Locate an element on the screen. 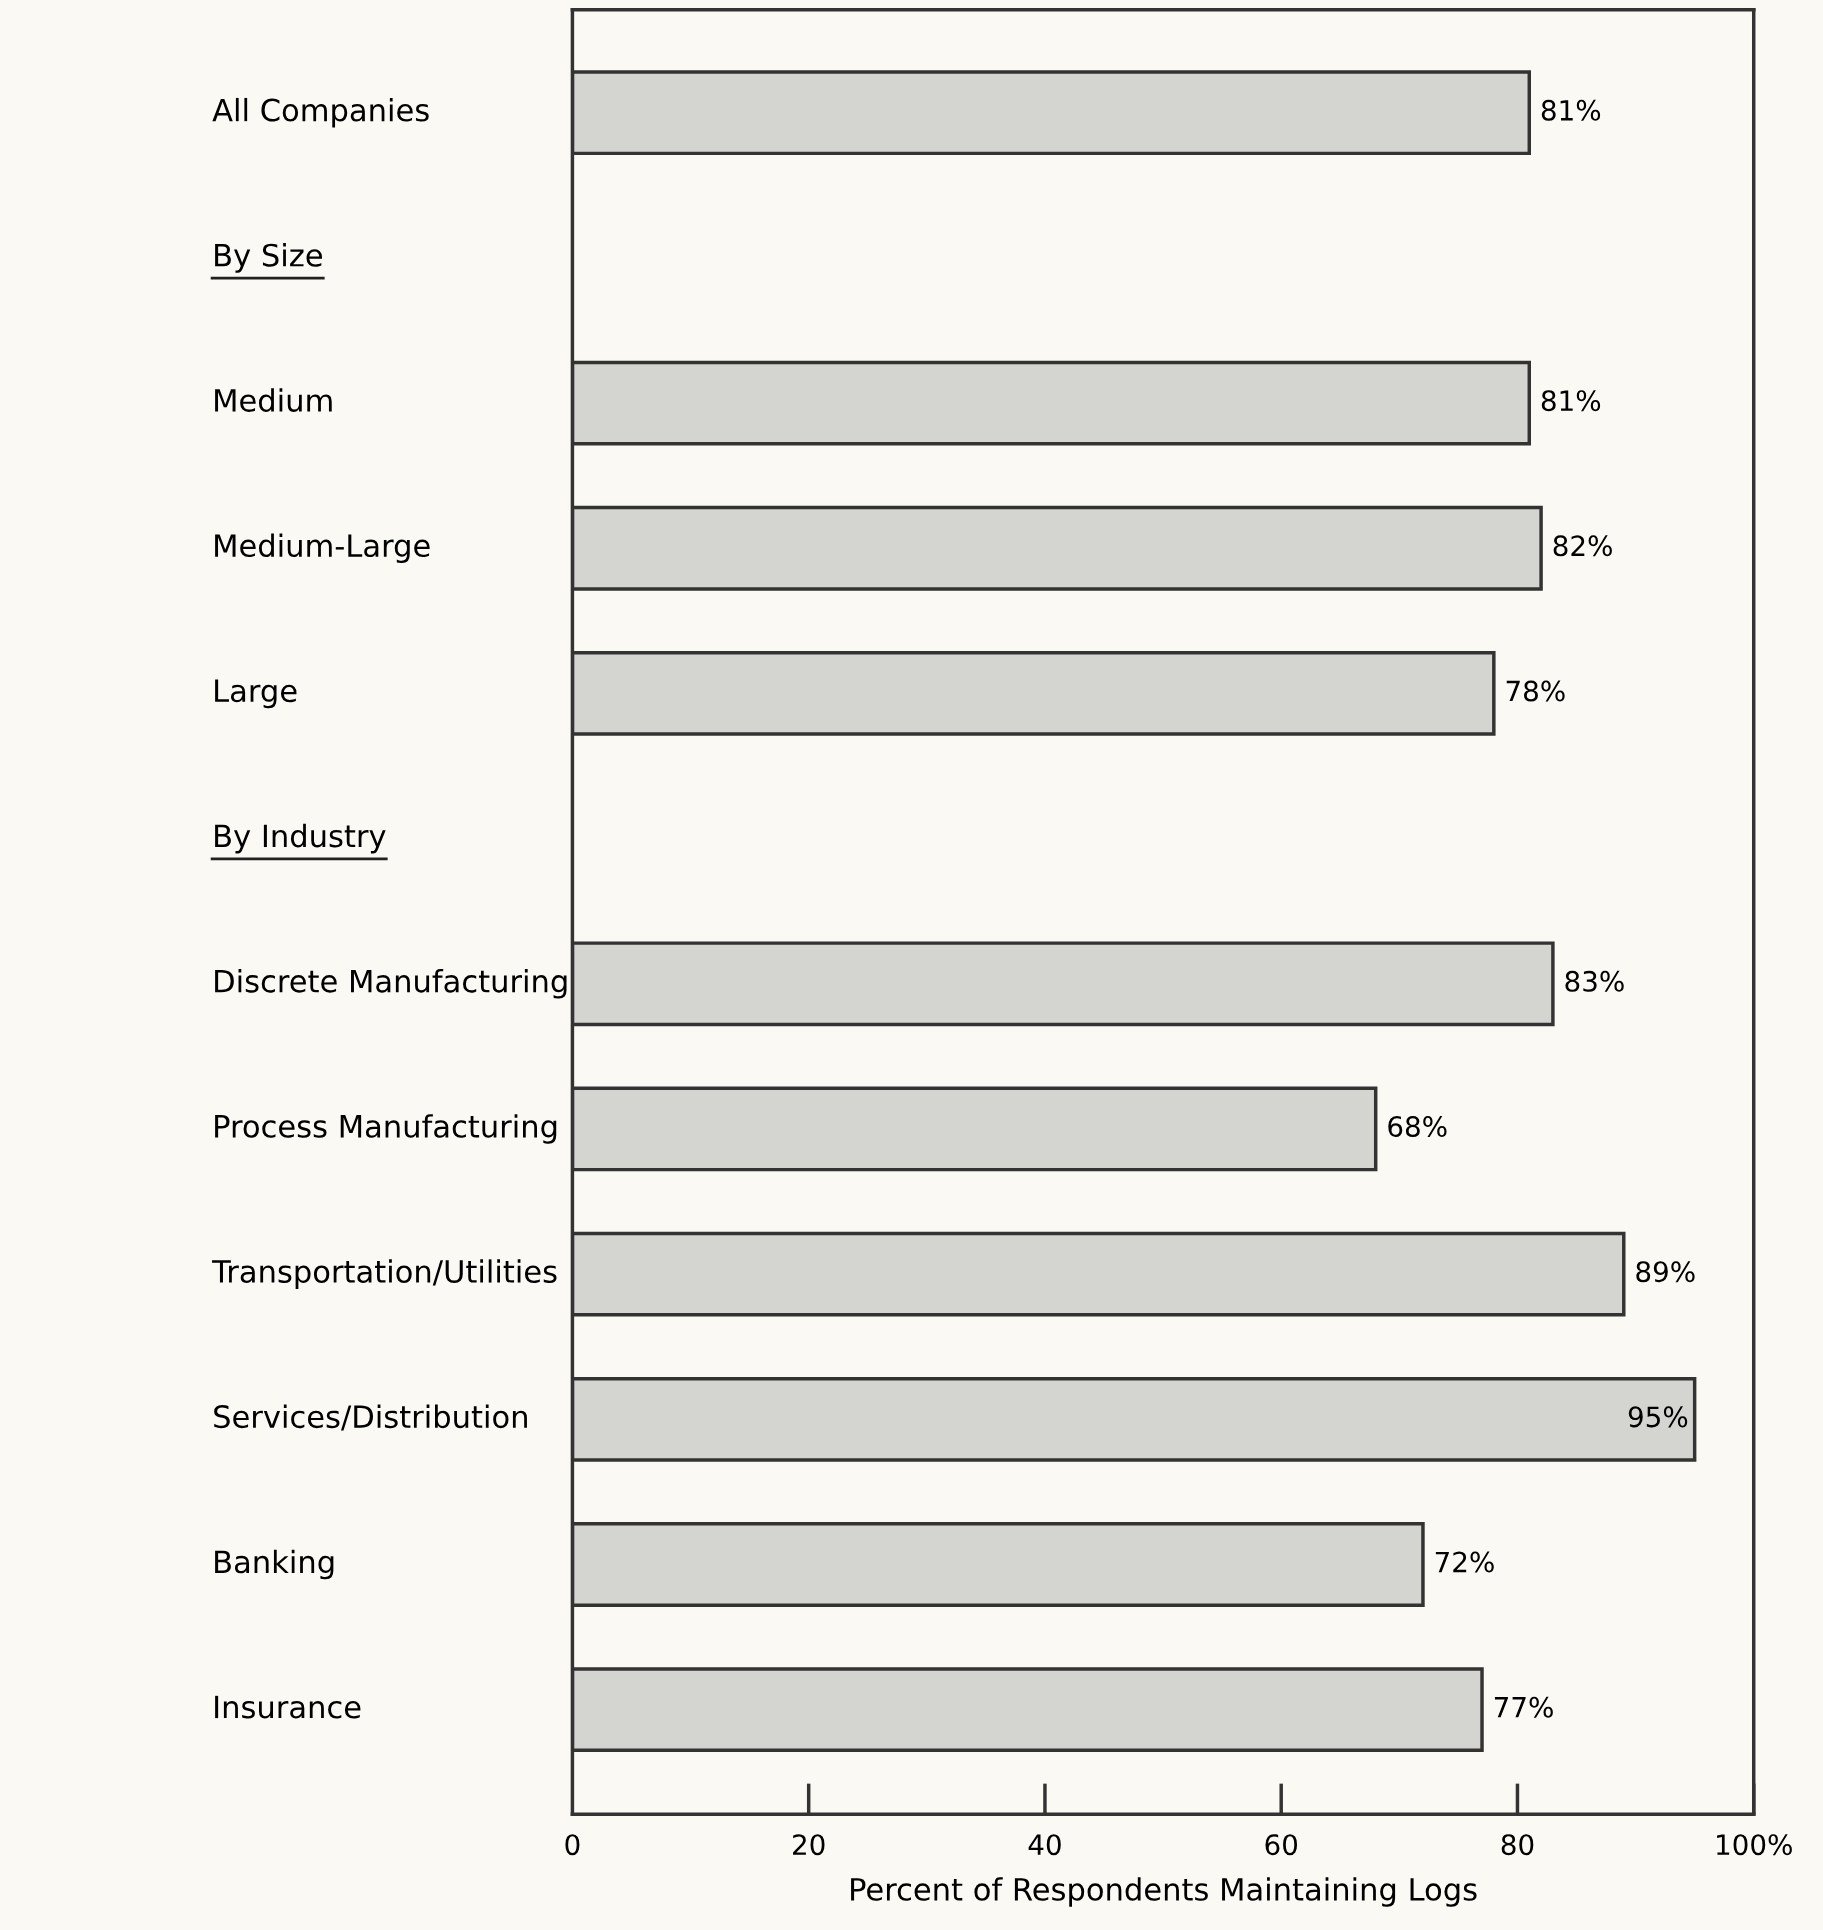 The height and width of the screenshot is (1930, 1823). data-label: 83% is located at coordinates (1594, 981).